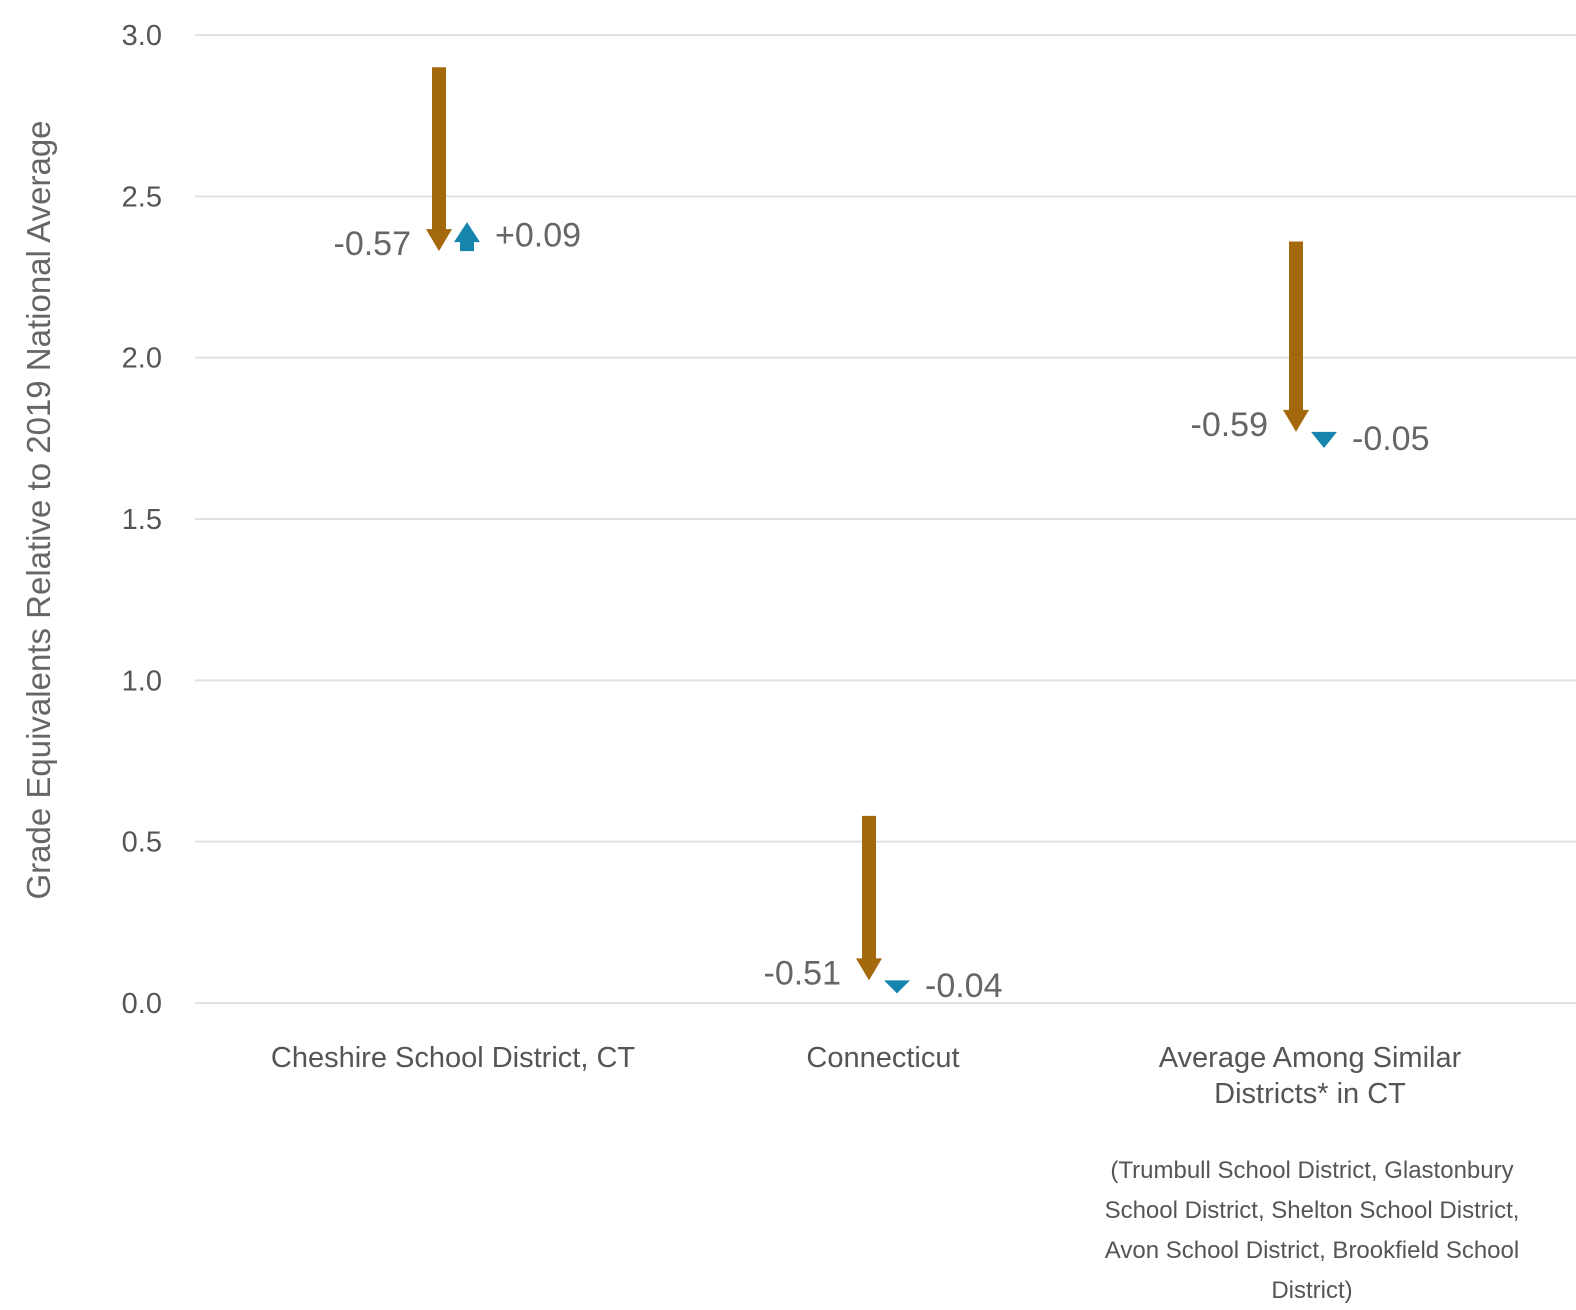 The height and width of the screenshot is (1310, 1576). Describe the element at coordinates (1230, 425) in the screenshot. I see `decline-value-label: -0.59` at that location.